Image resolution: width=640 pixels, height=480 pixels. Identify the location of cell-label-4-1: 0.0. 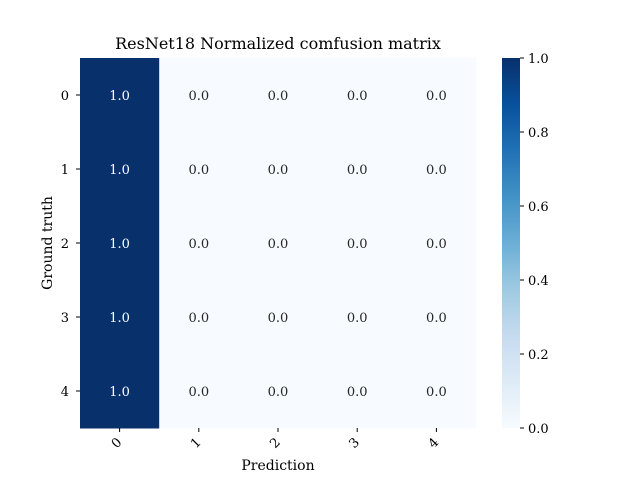
(198, 392).